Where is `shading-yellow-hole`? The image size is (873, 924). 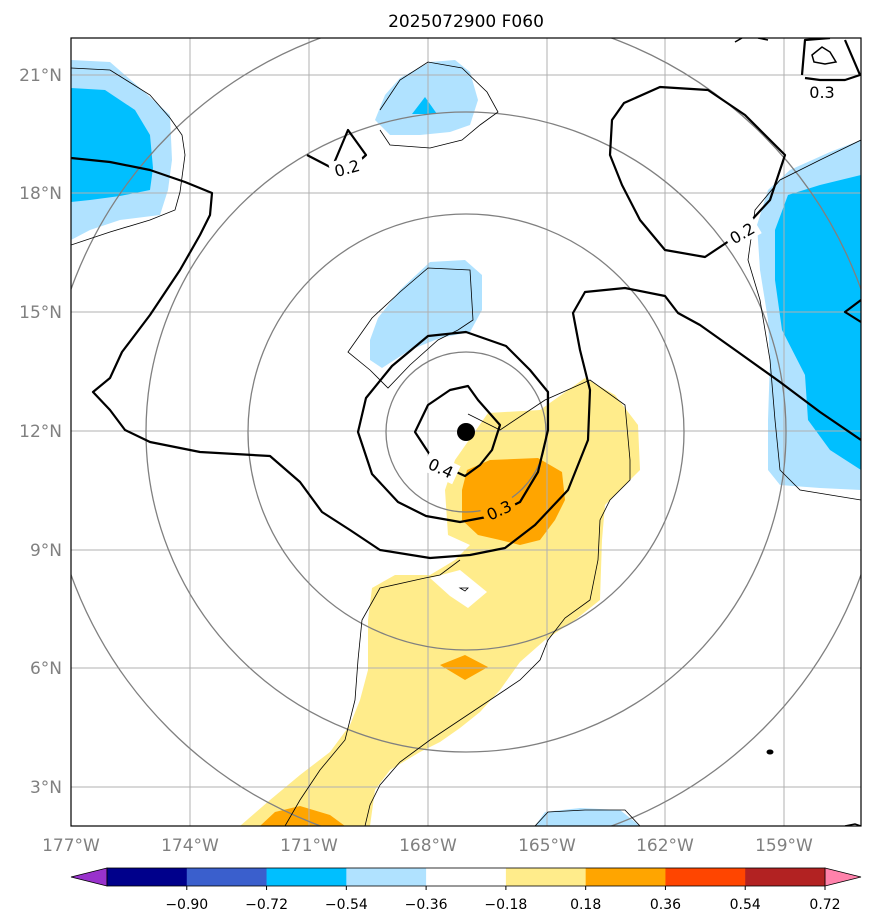 shading-yellow-hole is located at coordinates (458, 589).